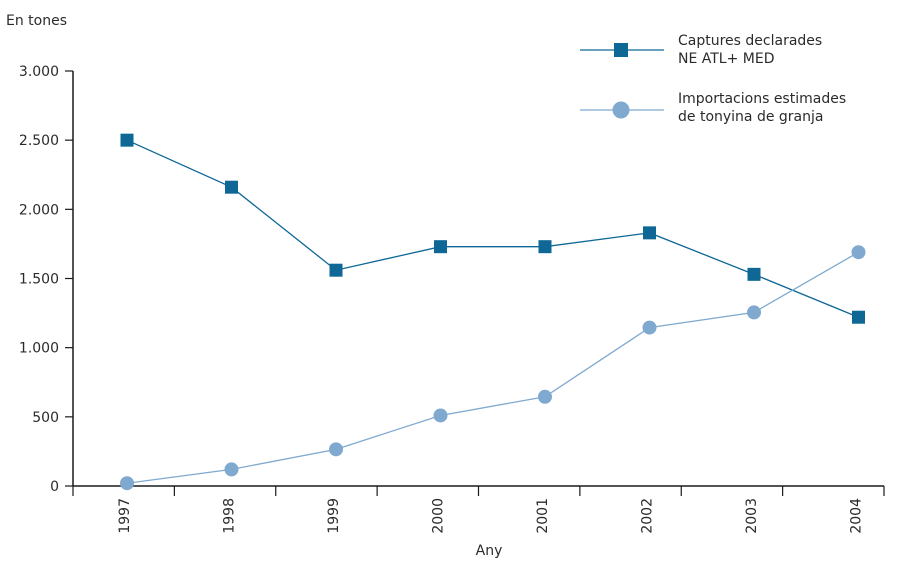 The height and width of the screenshot is (561, 902). What do you see at coordinates (54, 487) in the screenshot?
I see `y-tick-label: 0` at bounding box center [54, 487].